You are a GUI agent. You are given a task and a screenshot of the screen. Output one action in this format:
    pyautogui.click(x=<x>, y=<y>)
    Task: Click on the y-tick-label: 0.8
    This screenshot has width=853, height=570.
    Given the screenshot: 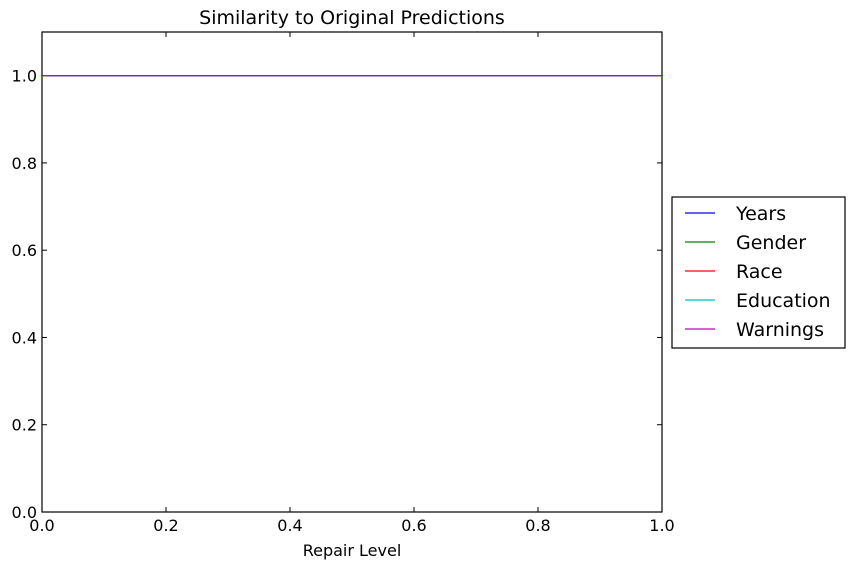 What is the action you would take?
    pyautogui.click(x=24, y=163)
    